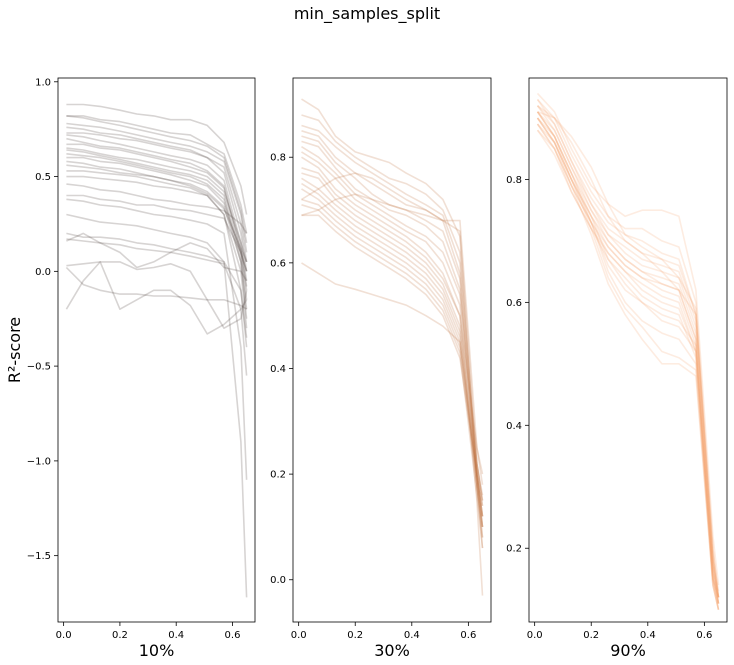 The image size is (734, 665). Describe the element at coordinates (514, 303) in the screenshot. I see `y-tick-label: 0.6` at that location.